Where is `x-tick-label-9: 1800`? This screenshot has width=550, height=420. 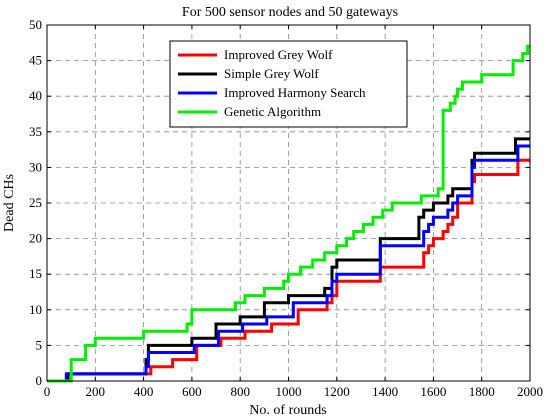
x-tick-label-9: 1800 is located at coordinates (482, 391).